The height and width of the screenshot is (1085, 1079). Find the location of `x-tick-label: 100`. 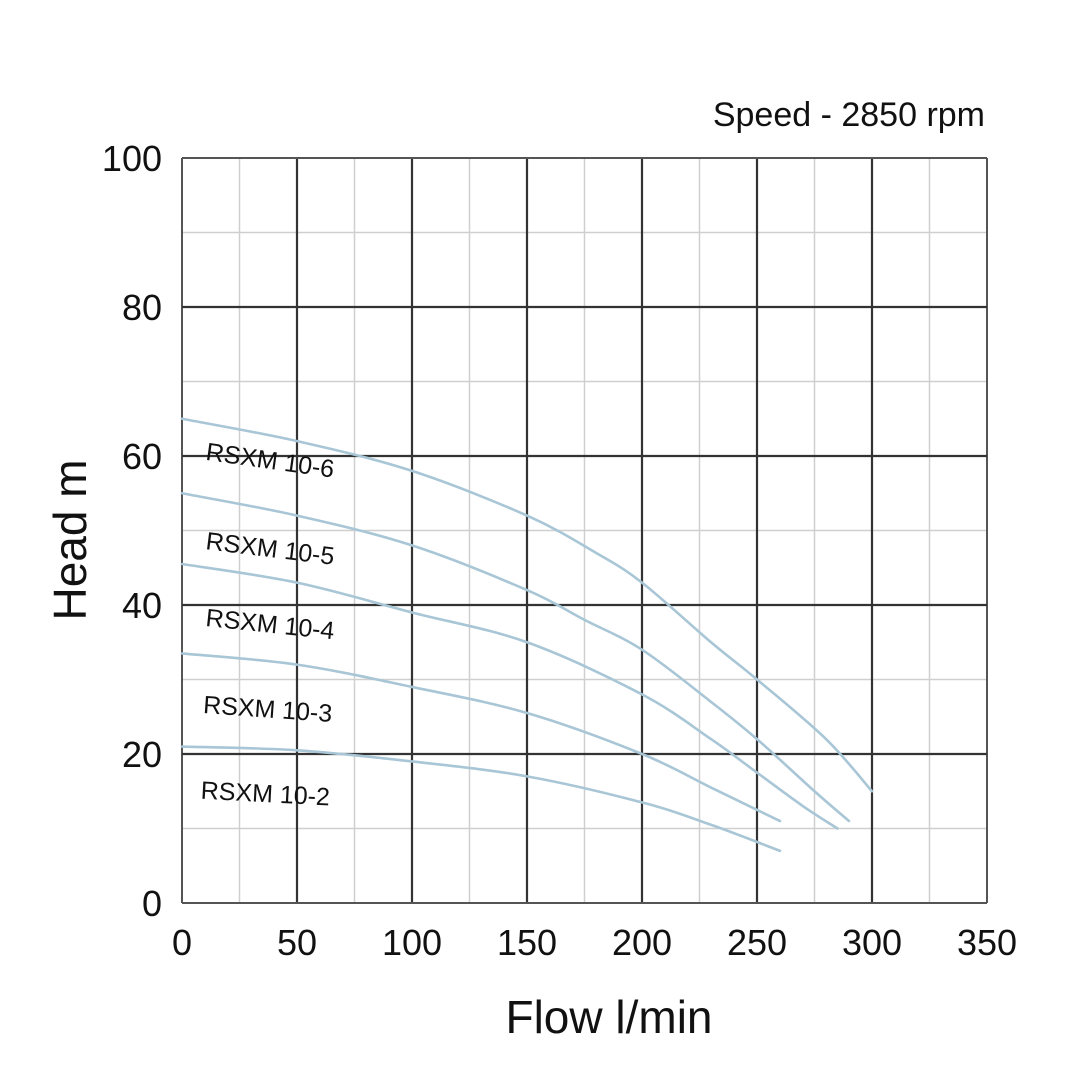

x-tick-label: 100 is located at coordinates (412, 942).